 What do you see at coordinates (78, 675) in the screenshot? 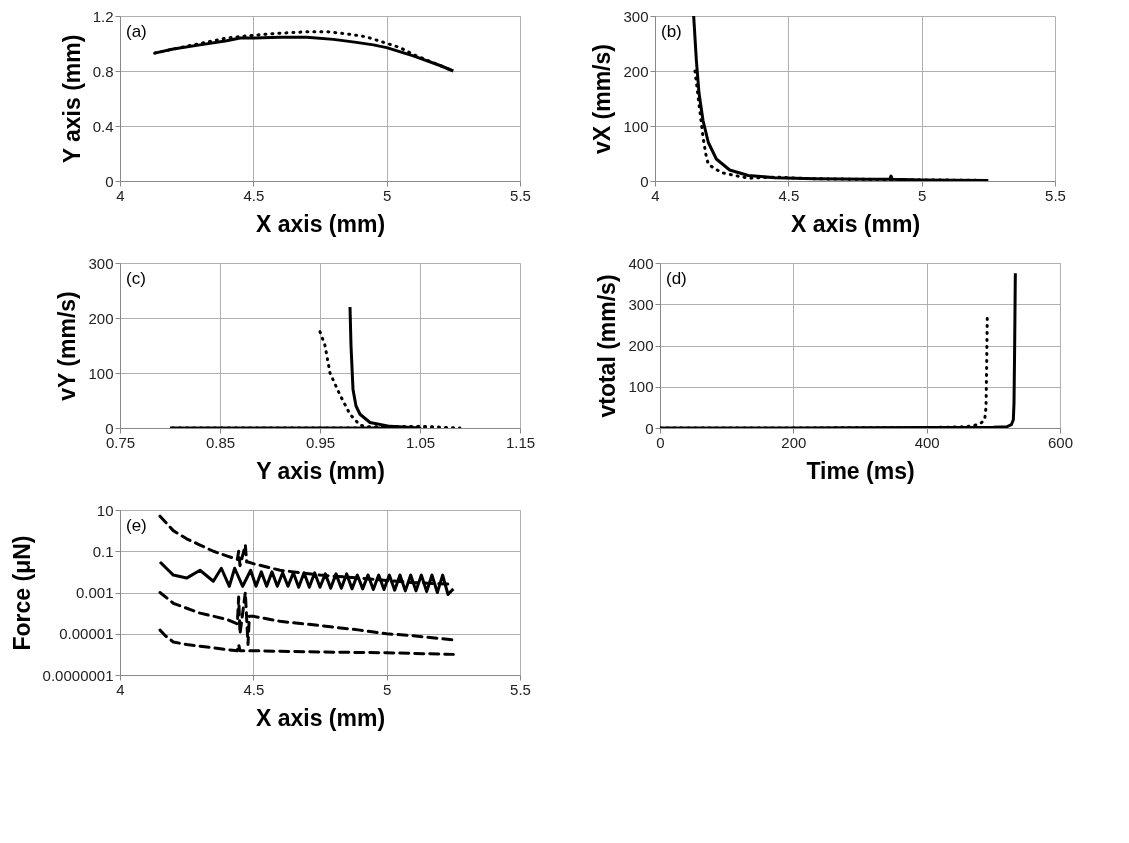
I see `y-tick-label: 0.0000001` at bounding box center [78, 675].